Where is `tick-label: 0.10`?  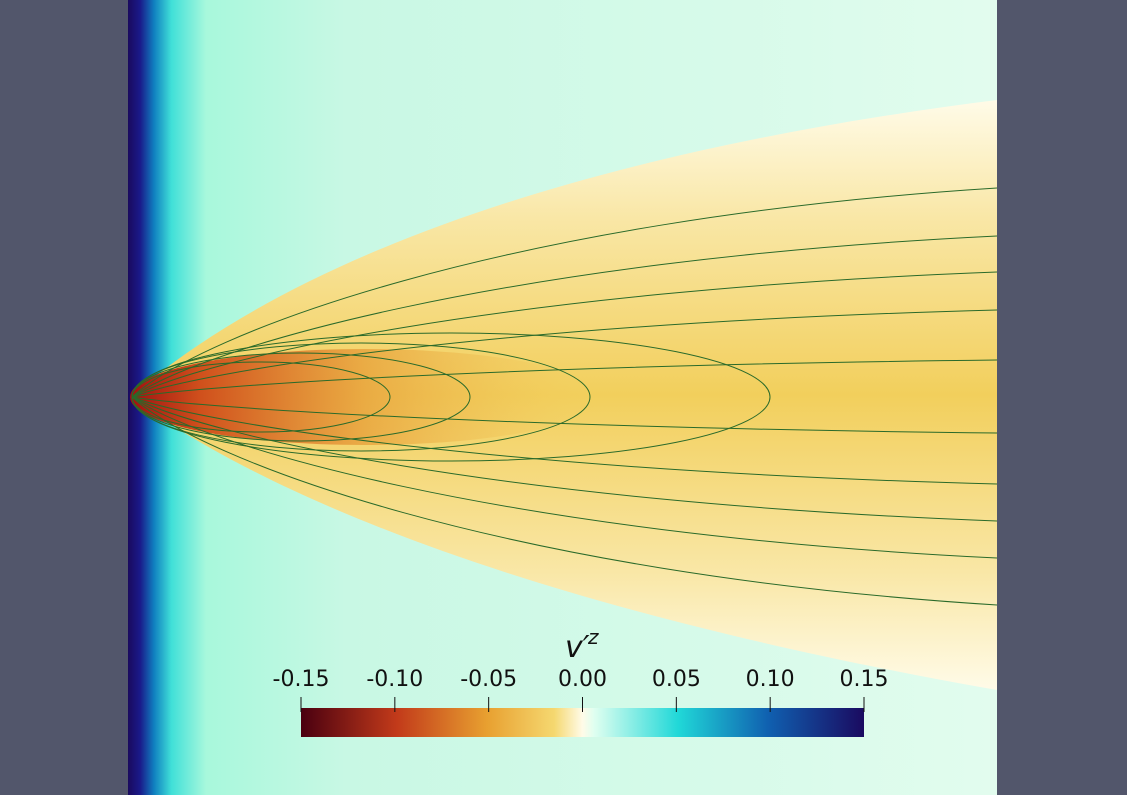 tick-label: 0.10 is located at coordinates (770, 679).